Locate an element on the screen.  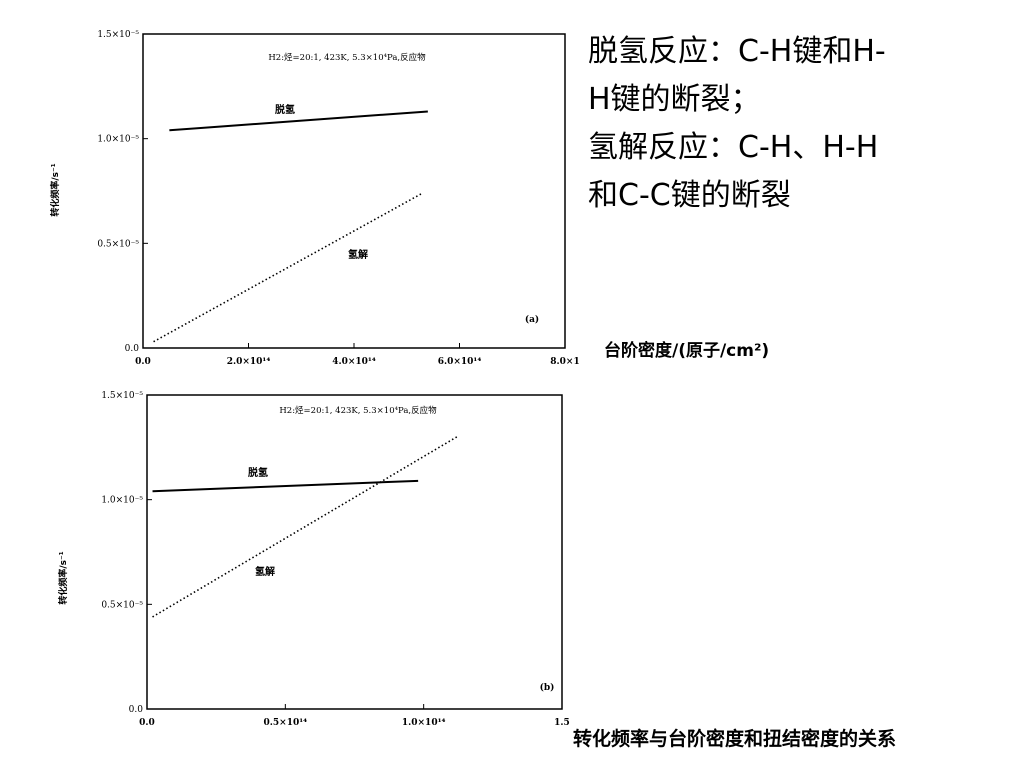
side-line-3: 氢解反应：C-H、H-H is located at coordinates (733, 147).